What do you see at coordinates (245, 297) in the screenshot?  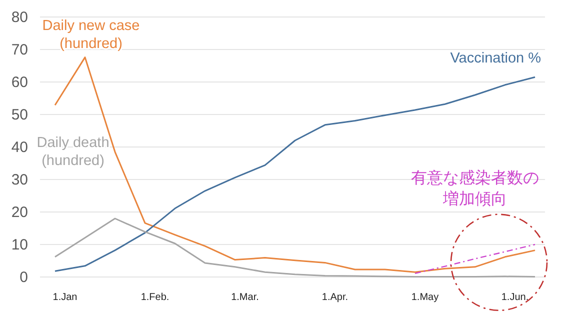 I see `x-tick: 1.Mar.` at bounding box center [245, 297].